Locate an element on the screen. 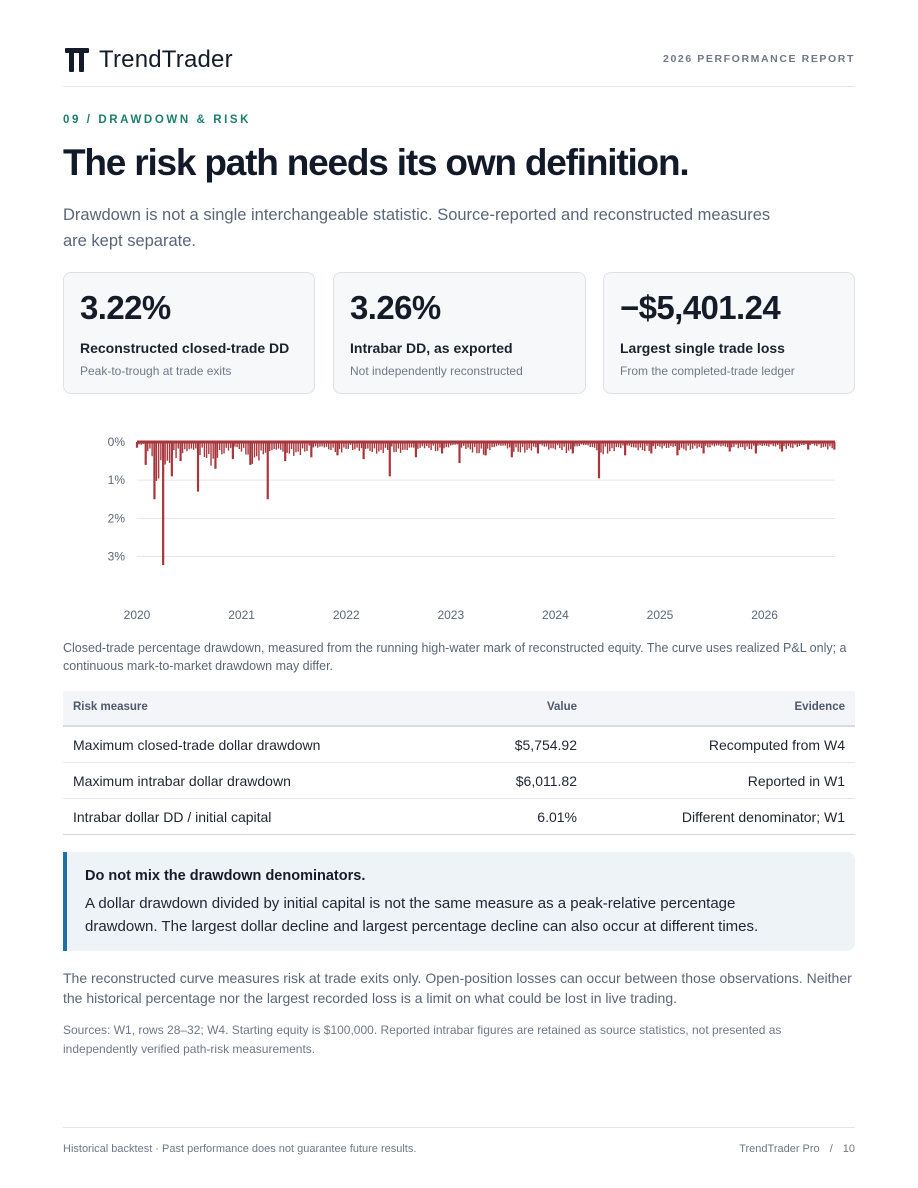 The image size is (918, 1188). x-tick-label: 2024 is located at coordinates (555, 615).